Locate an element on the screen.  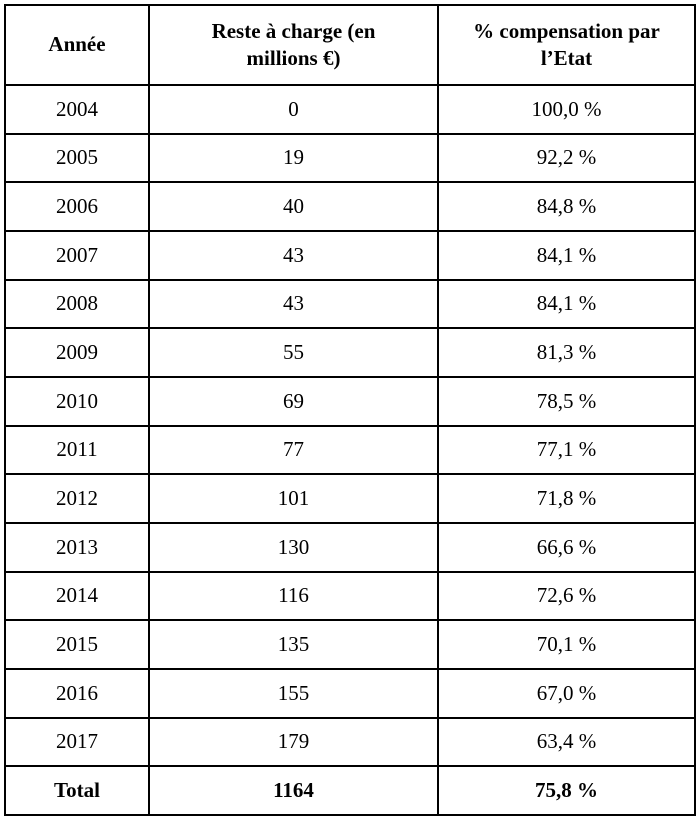
total-row: Total 1164 75,8 % is located at coordinates (350, 790).